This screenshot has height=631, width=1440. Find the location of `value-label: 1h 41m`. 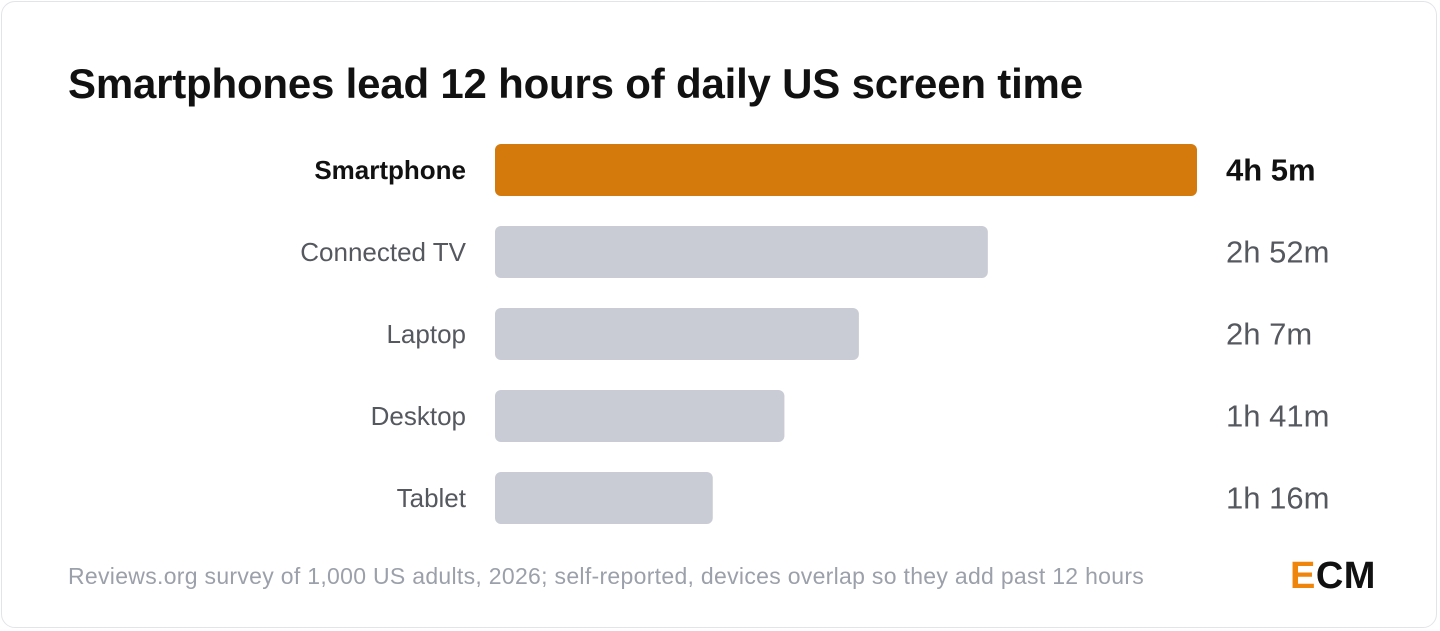

value-label: 1h 41m is located at coordinates (1277, 416).